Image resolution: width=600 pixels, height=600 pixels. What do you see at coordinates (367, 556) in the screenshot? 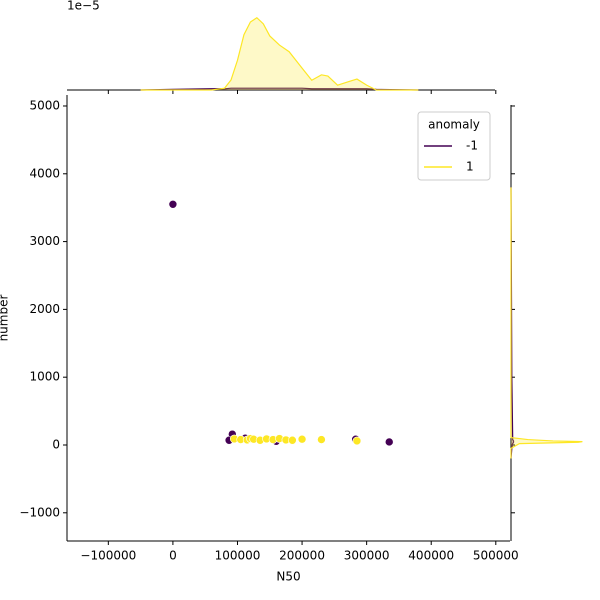
I see `x-tick-label: 300000` at bounding box center [367, 556].